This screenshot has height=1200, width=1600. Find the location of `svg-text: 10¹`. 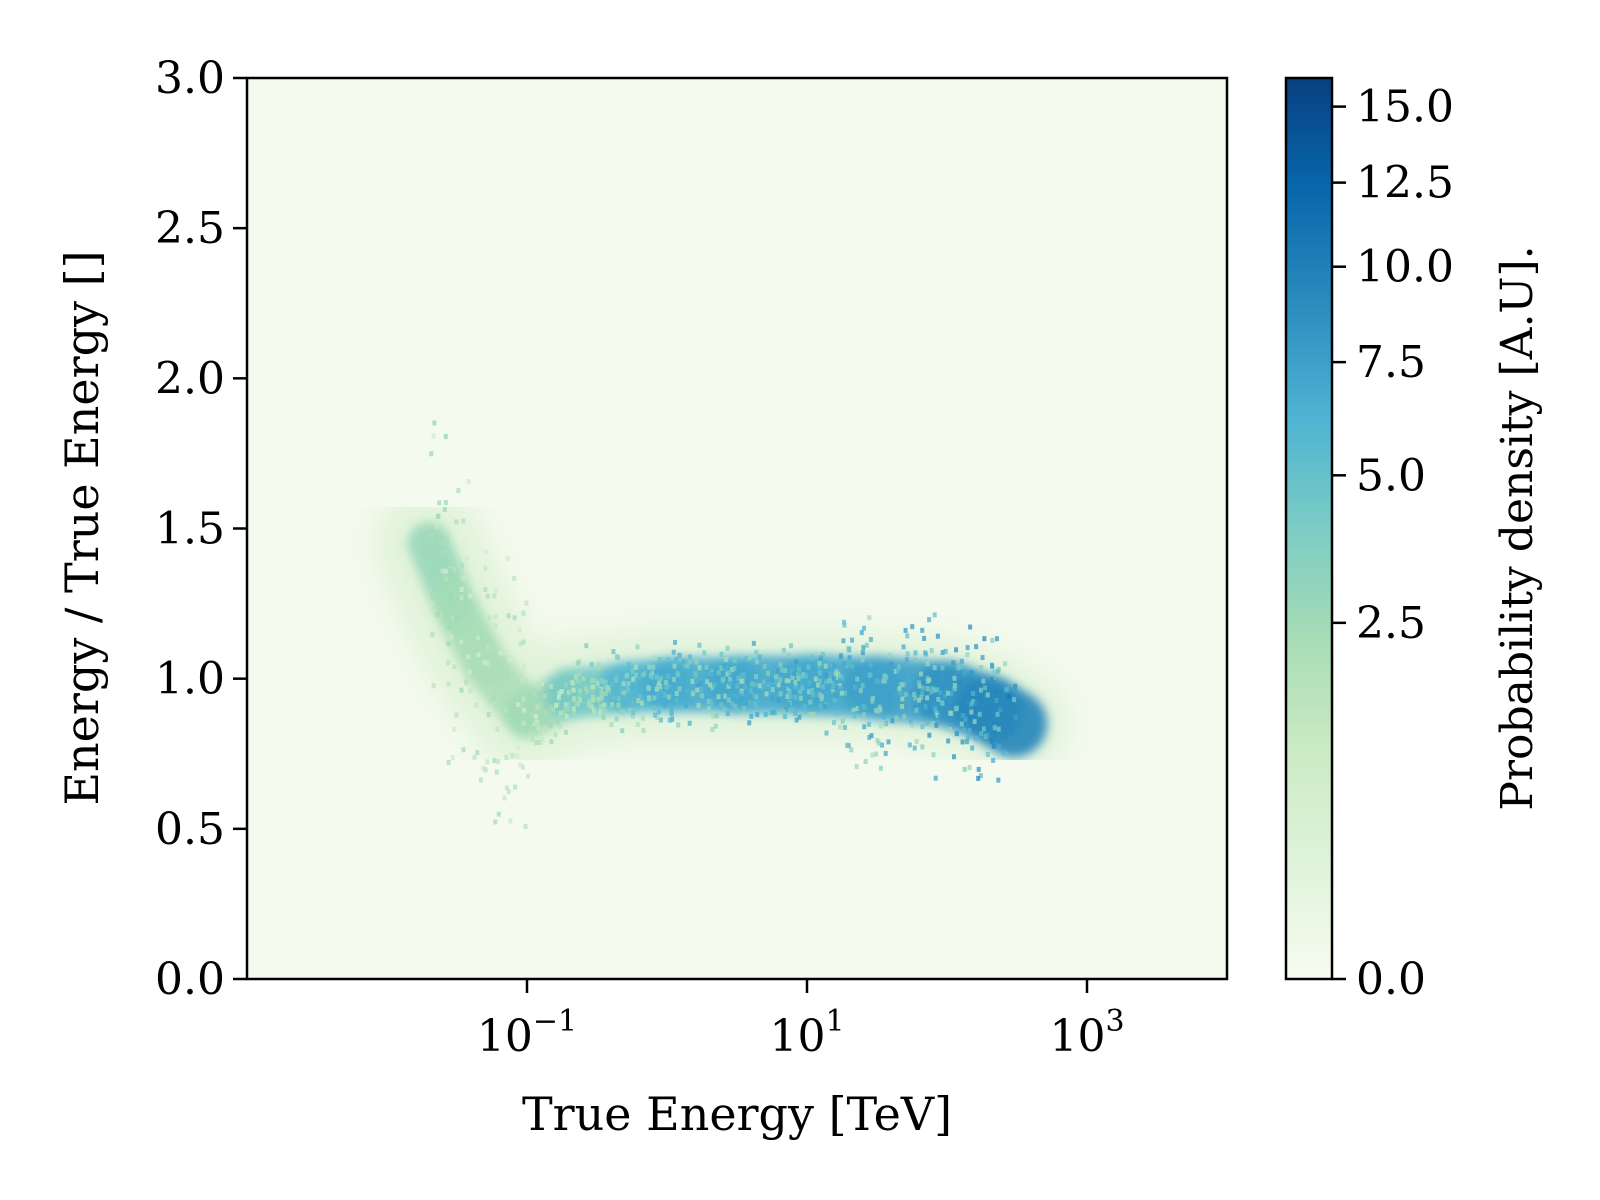

svg-text: 10¹ is located at coordinates (806, 1033).